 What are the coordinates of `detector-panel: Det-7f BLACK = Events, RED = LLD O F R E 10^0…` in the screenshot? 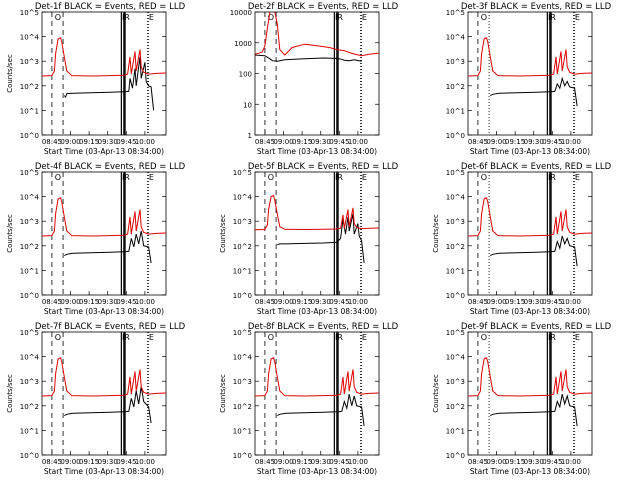 It's located at (106, 400).